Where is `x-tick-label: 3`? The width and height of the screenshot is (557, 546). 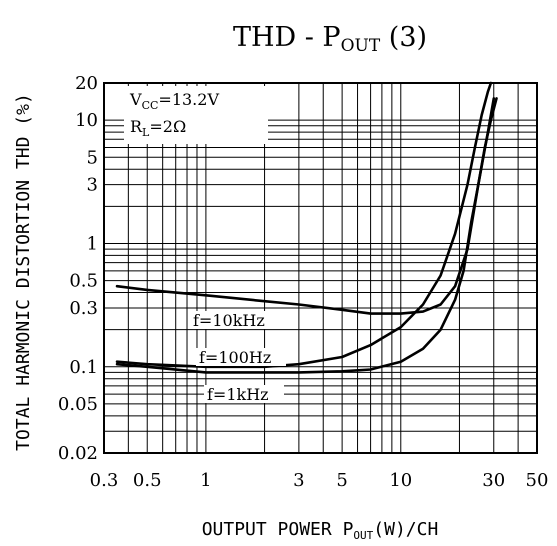
x-tick-label: 3 is located at coordinates (298, 480).